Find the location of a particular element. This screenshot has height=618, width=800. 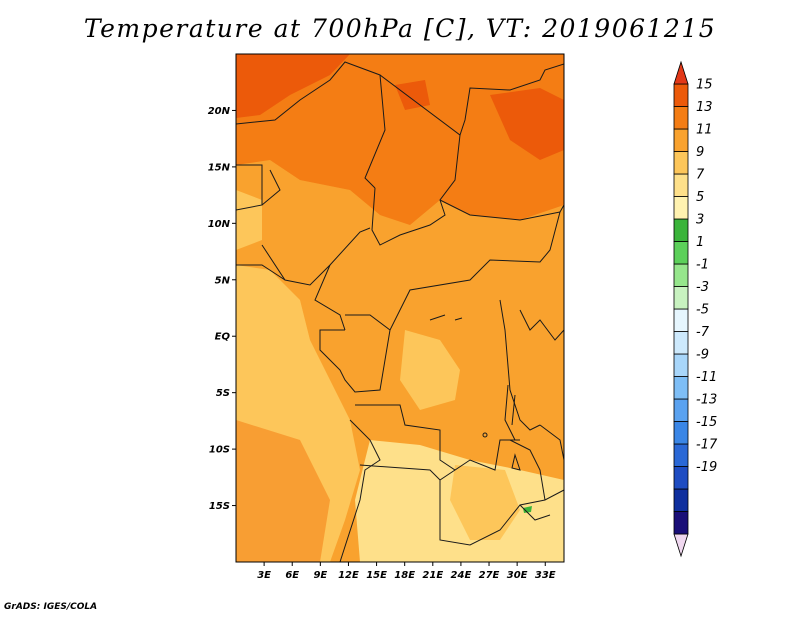

colorbar-label: 15 is located at coordinates (704, 85).